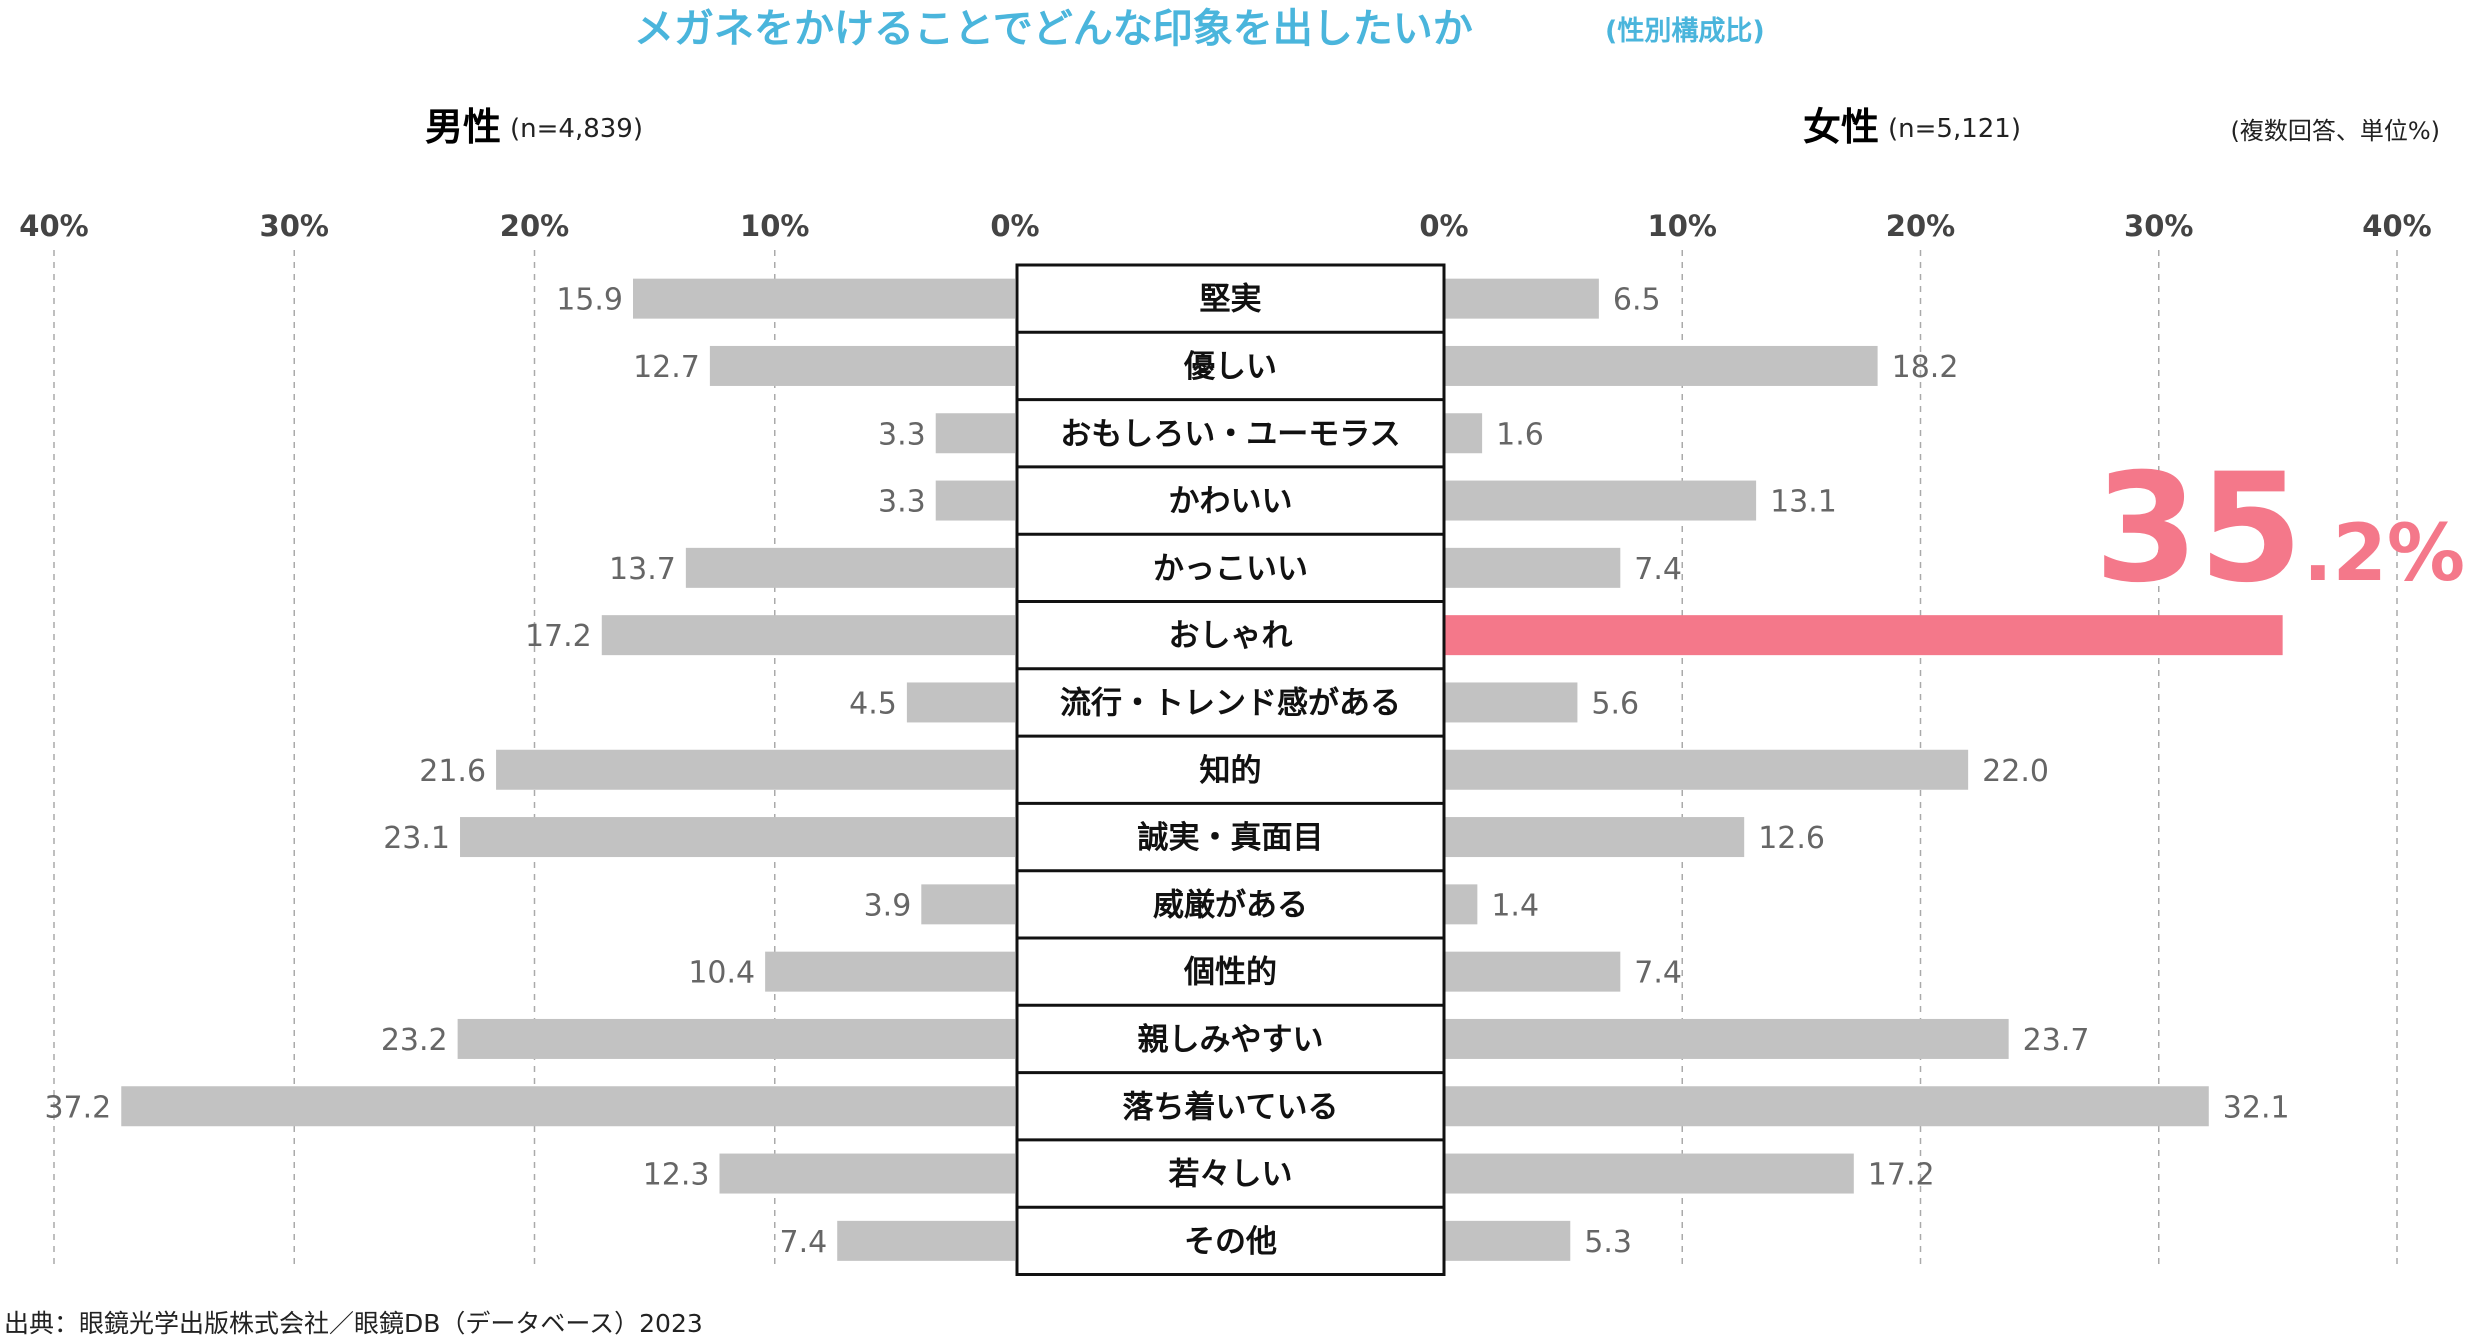 The image size is (2473, 1343). What do you see at coordinates (676, 1175) in the screenshot?
I see `value-label-male: 12.3` at bounding box center [676, 1175].